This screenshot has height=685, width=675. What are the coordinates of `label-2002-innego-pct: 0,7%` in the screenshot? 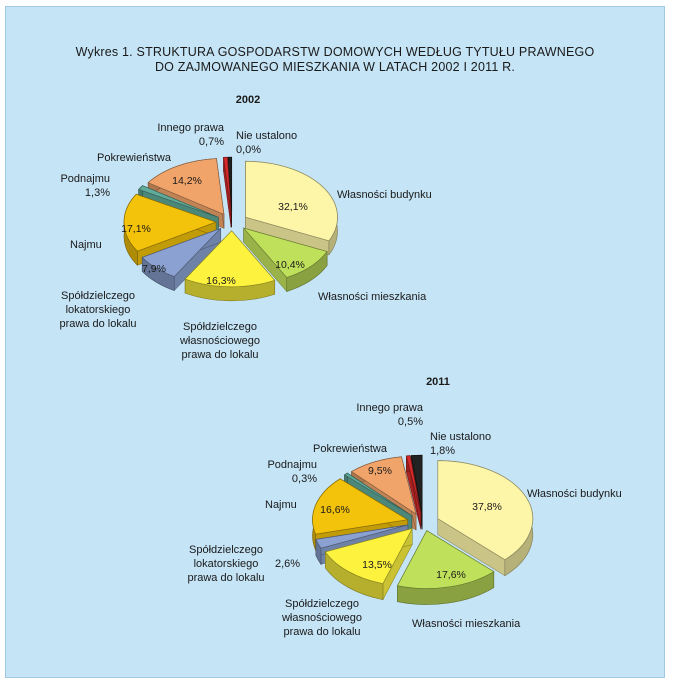 It's located at (211, 142).